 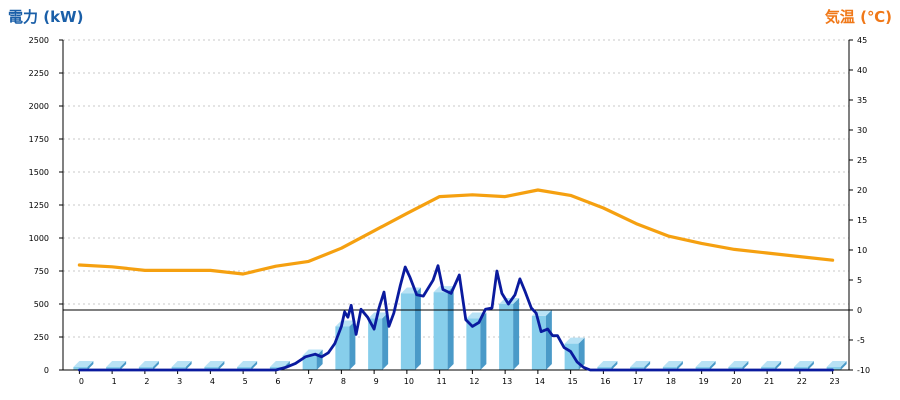 I want to click on x-tick-label: 10, so click(x=409, y=381).